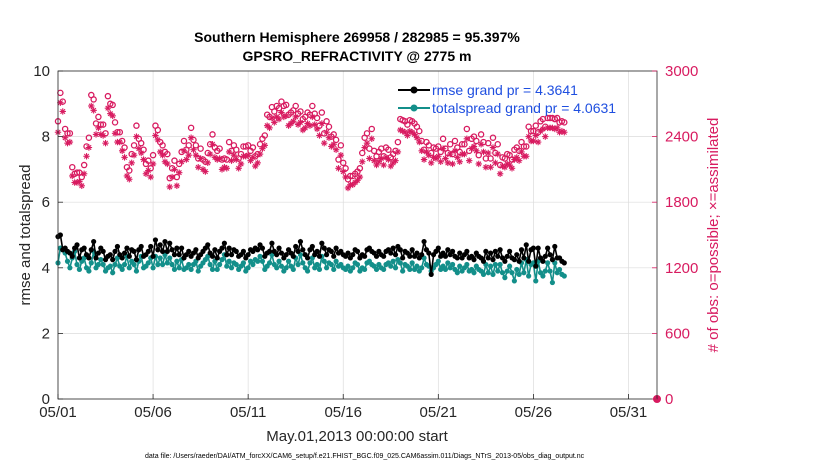 The width and height of the screenshot is (830, 475). Describe the element at coordinates (439, 412) in the screenshot. I see `x-tick-label: 05/21` at that location.